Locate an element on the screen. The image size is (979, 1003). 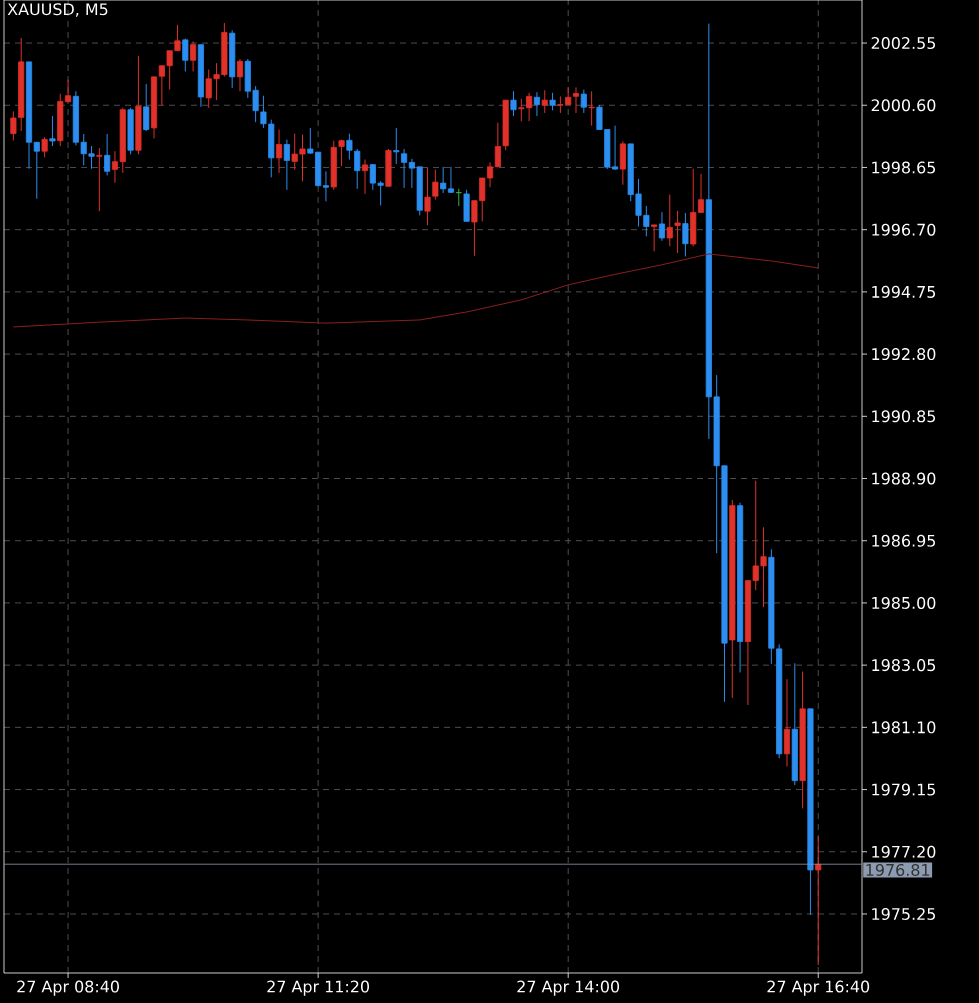
y-tick-label: 1998.65 is located at coordinates (904, 167).